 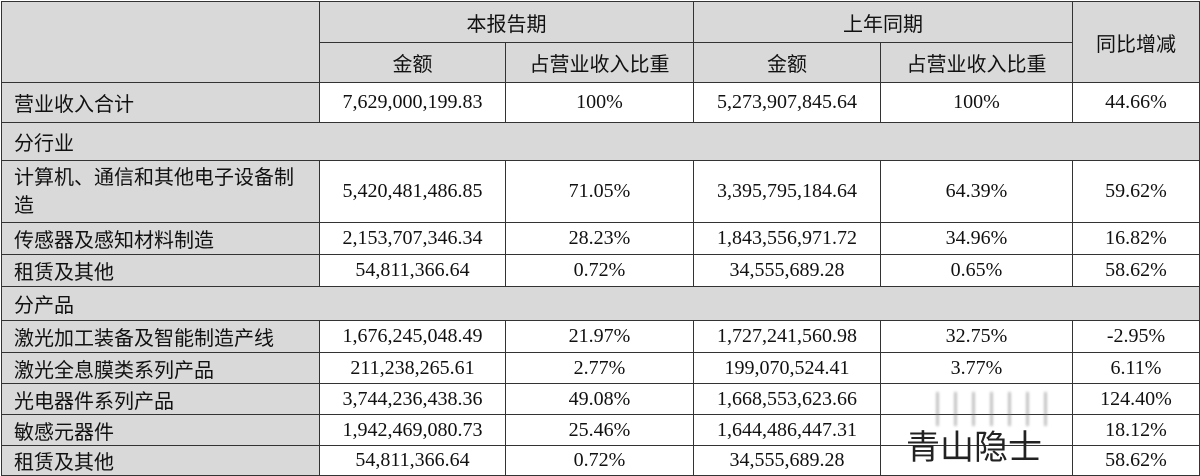 I want to click on watermark-text: 青山隐士, so click(x=974, y=448).